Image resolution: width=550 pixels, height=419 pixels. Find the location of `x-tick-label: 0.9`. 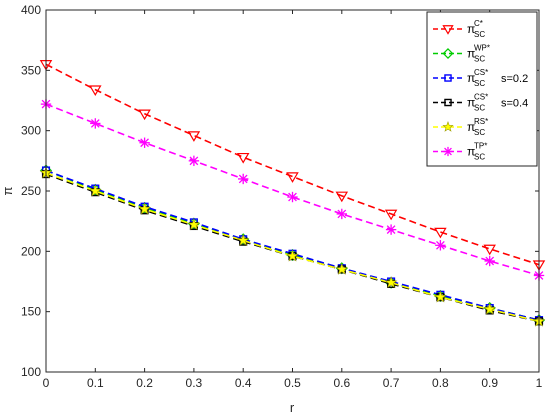

x-tick-label: 0.9 is located at coordinates (489, 383).